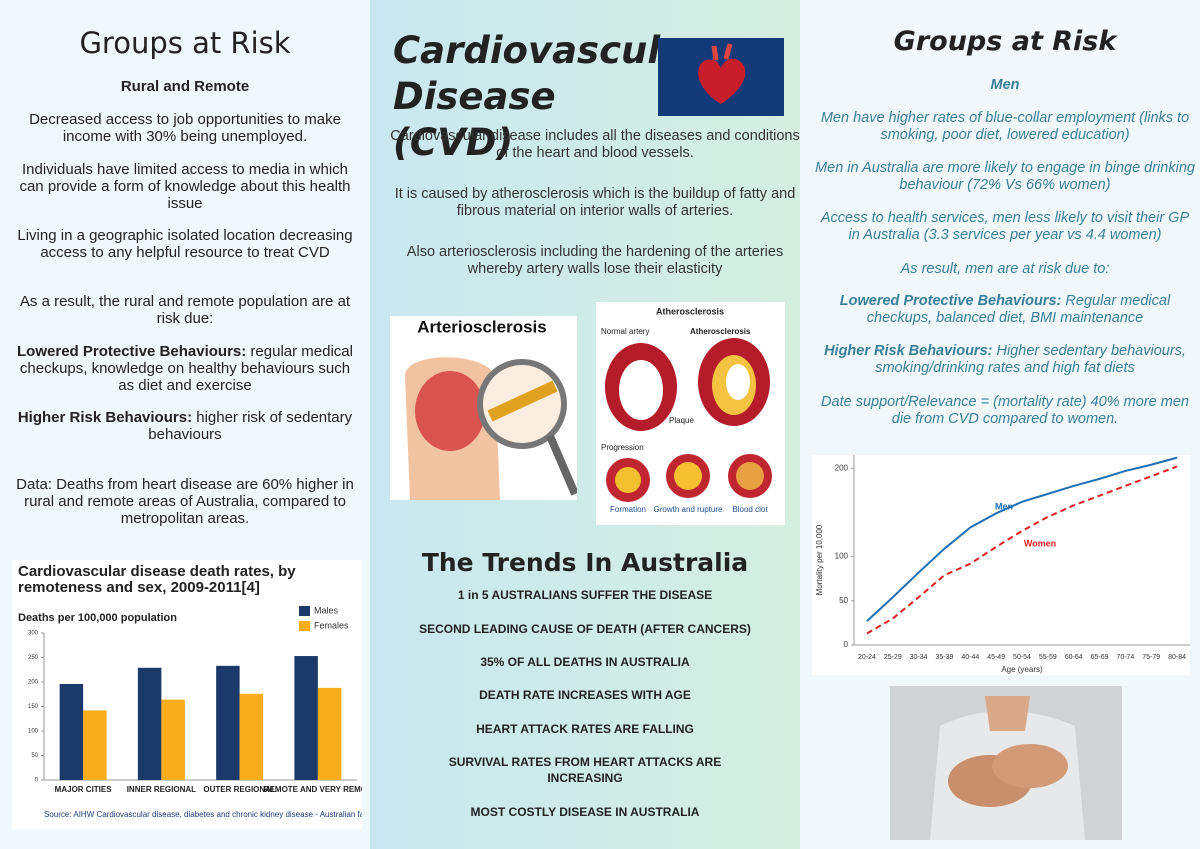 This screenshot has height=849, width=1200. Describe the element at coordinates (720, 331) in the screenshot. I see `image-label: Atherosclerosis` at that location.